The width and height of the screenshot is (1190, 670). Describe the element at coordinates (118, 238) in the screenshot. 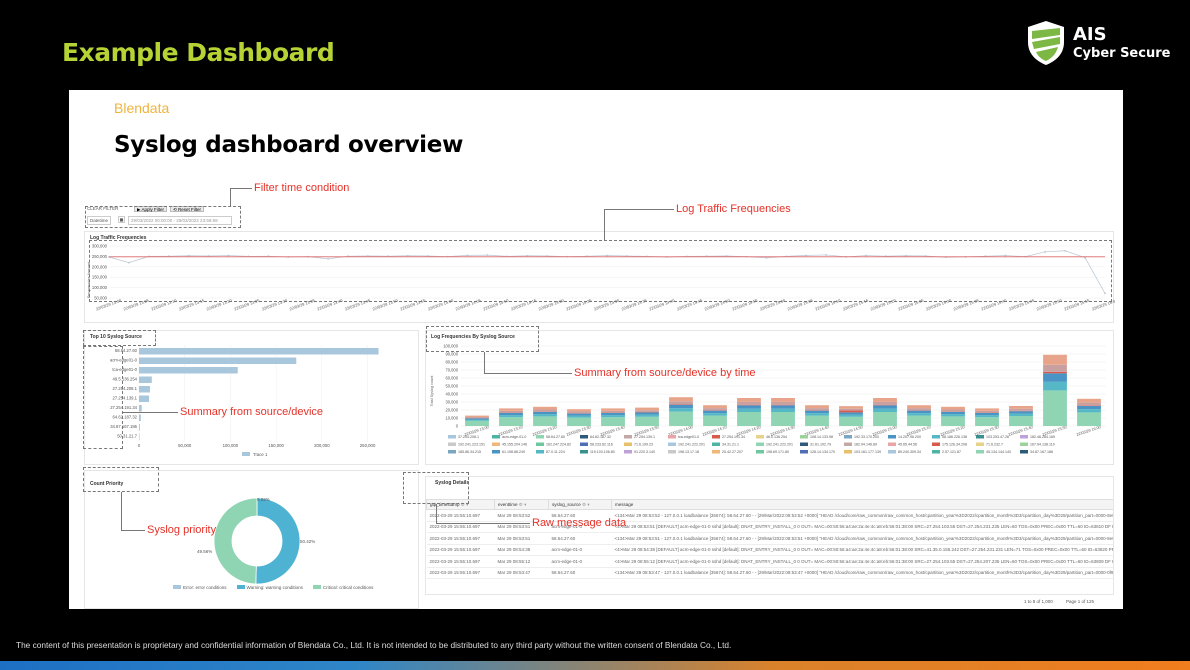

I see `traffic-chart-title: Log Traffic Frequencies` at that location.